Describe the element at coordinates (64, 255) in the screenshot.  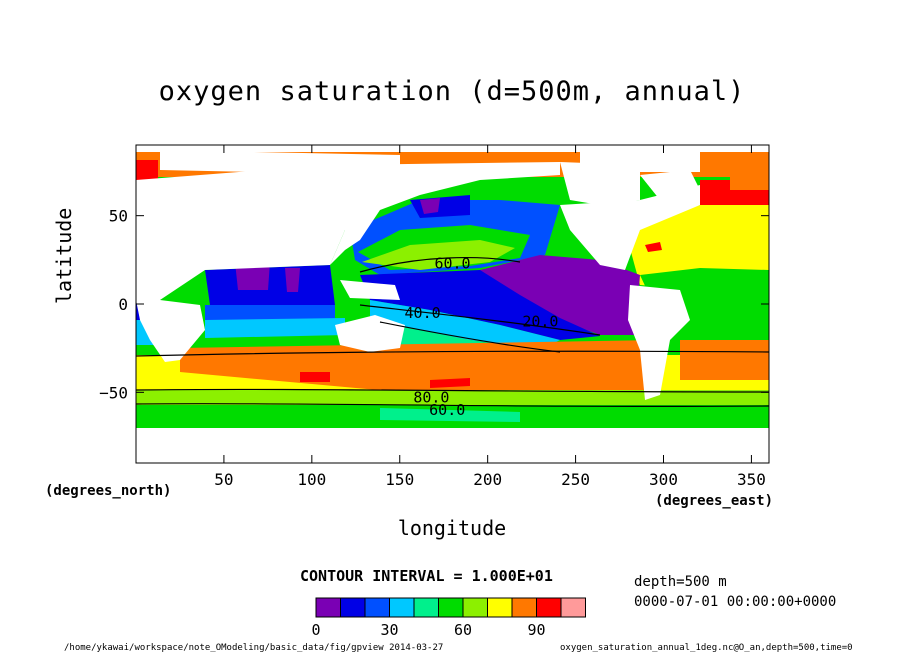
I see `y-axis-label: latitude` at that location.